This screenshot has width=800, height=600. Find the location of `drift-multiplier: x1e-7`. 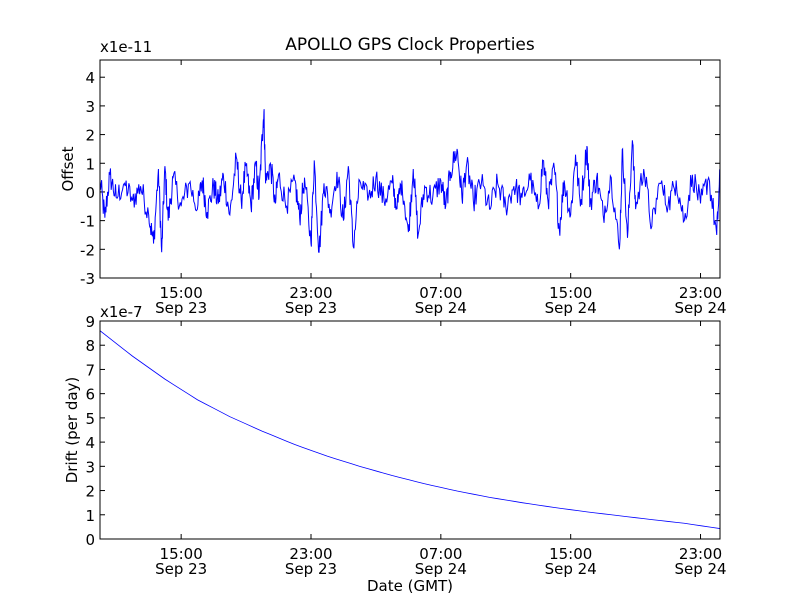

drift-multiplier: x1e-7 is located at coordinates (121, 312).